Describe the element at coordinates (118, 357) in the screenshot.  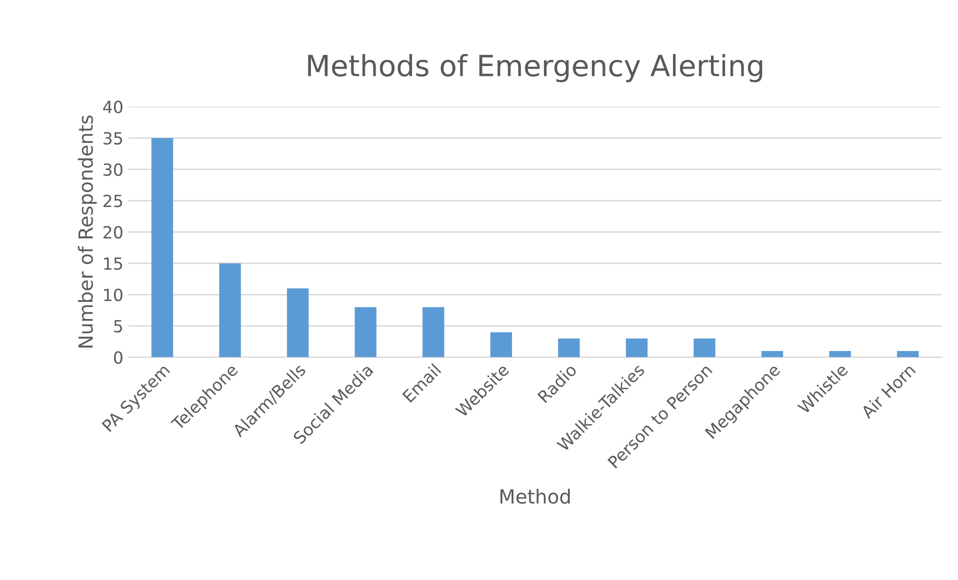
I see `y-tick-label: 0` at that location.